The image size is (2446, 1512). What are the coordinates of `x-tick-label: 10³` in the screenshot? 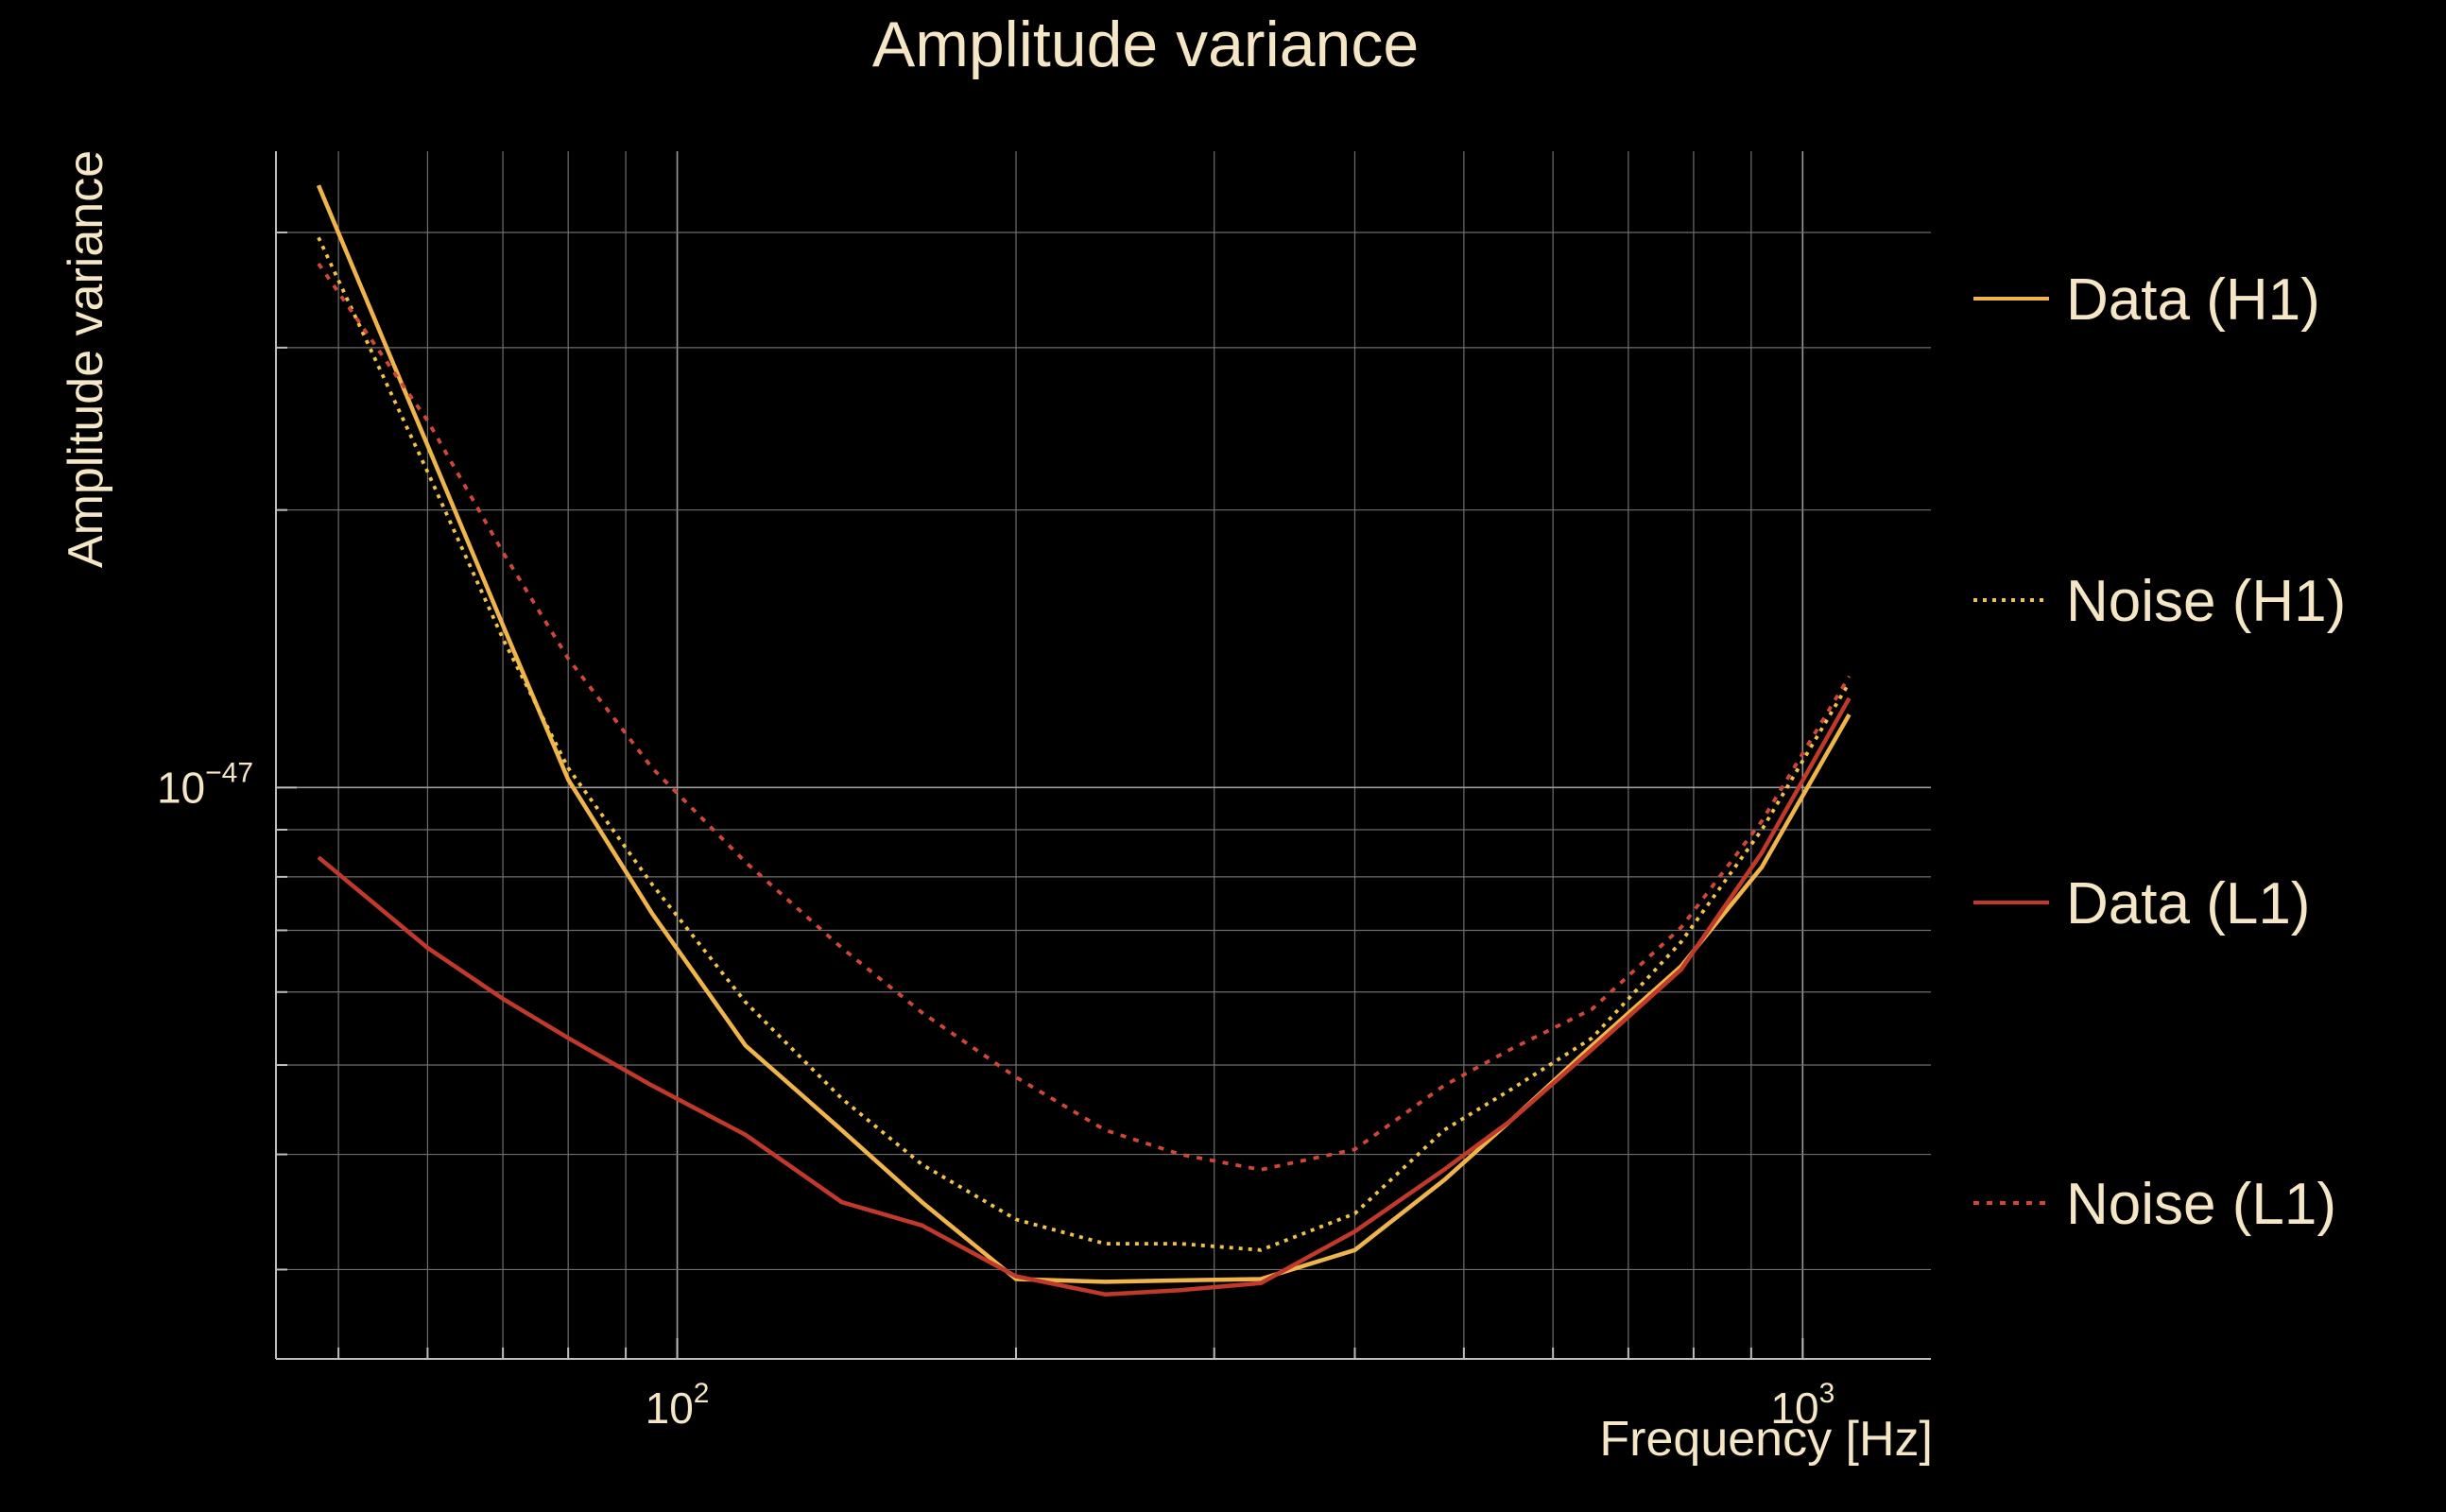 It's located at (1802, 1405).